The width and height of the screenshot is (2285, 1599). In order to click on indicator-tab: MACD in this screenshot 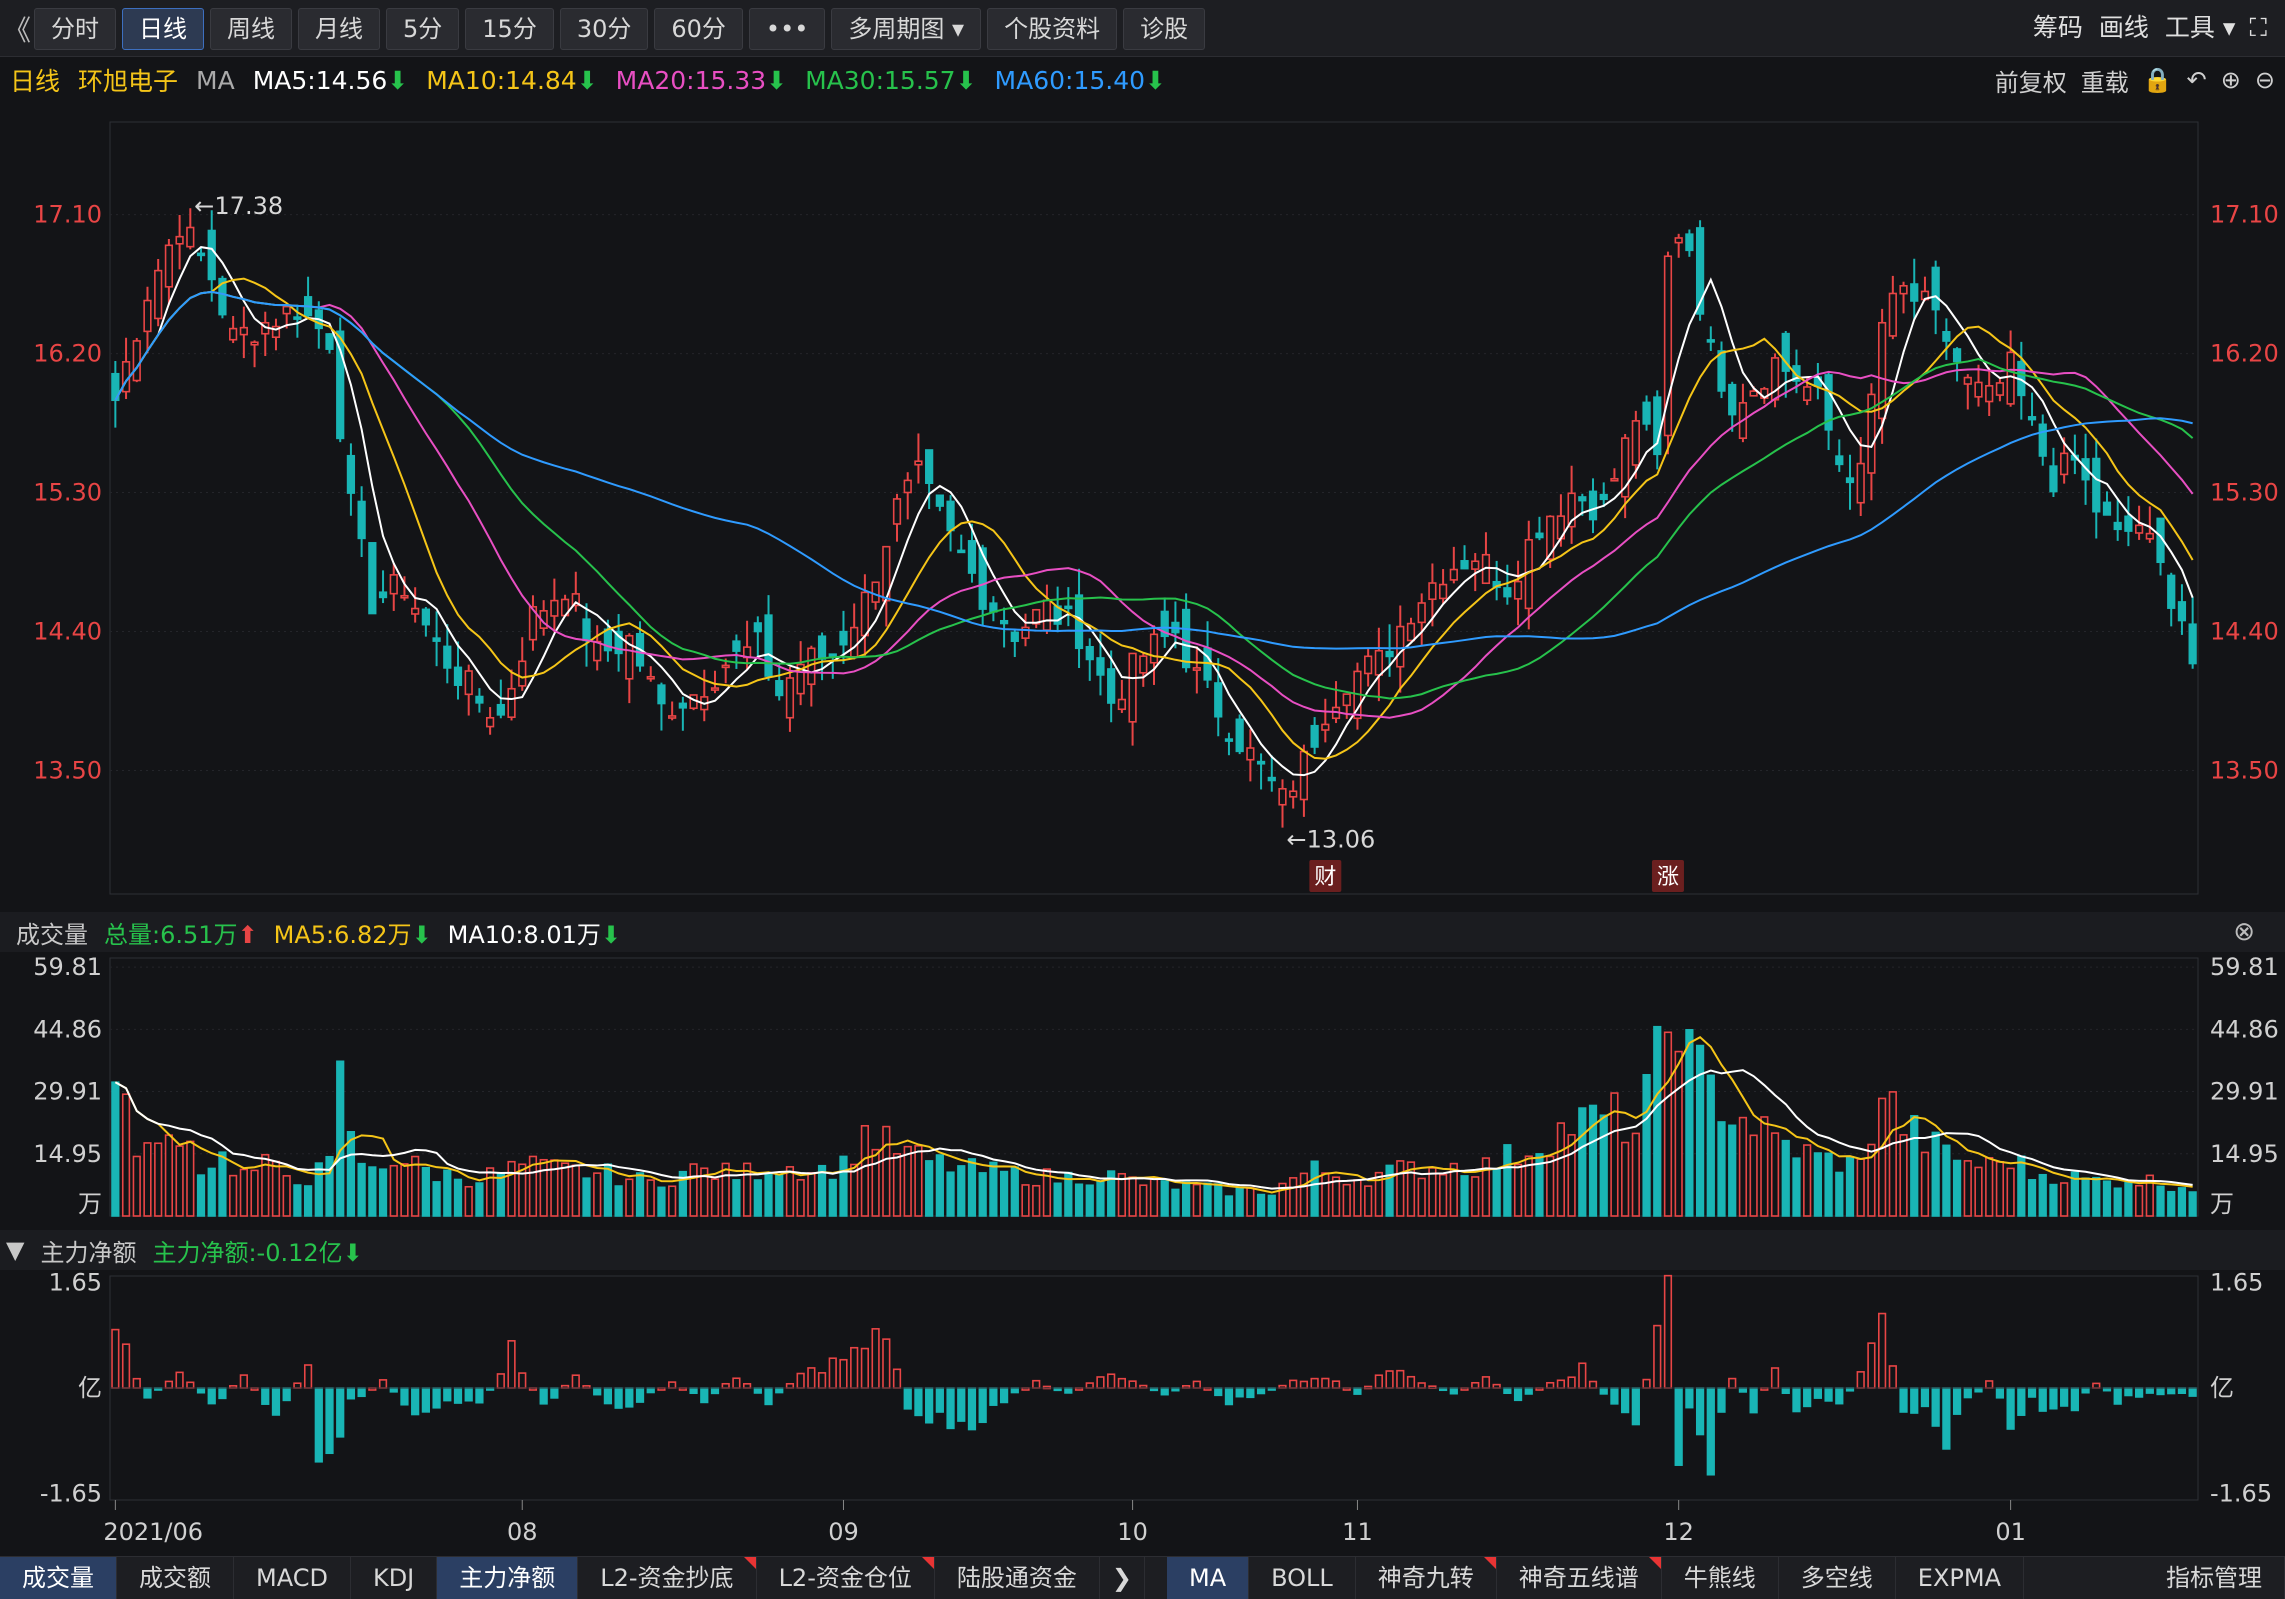, I will do `click(292, 1578)`.